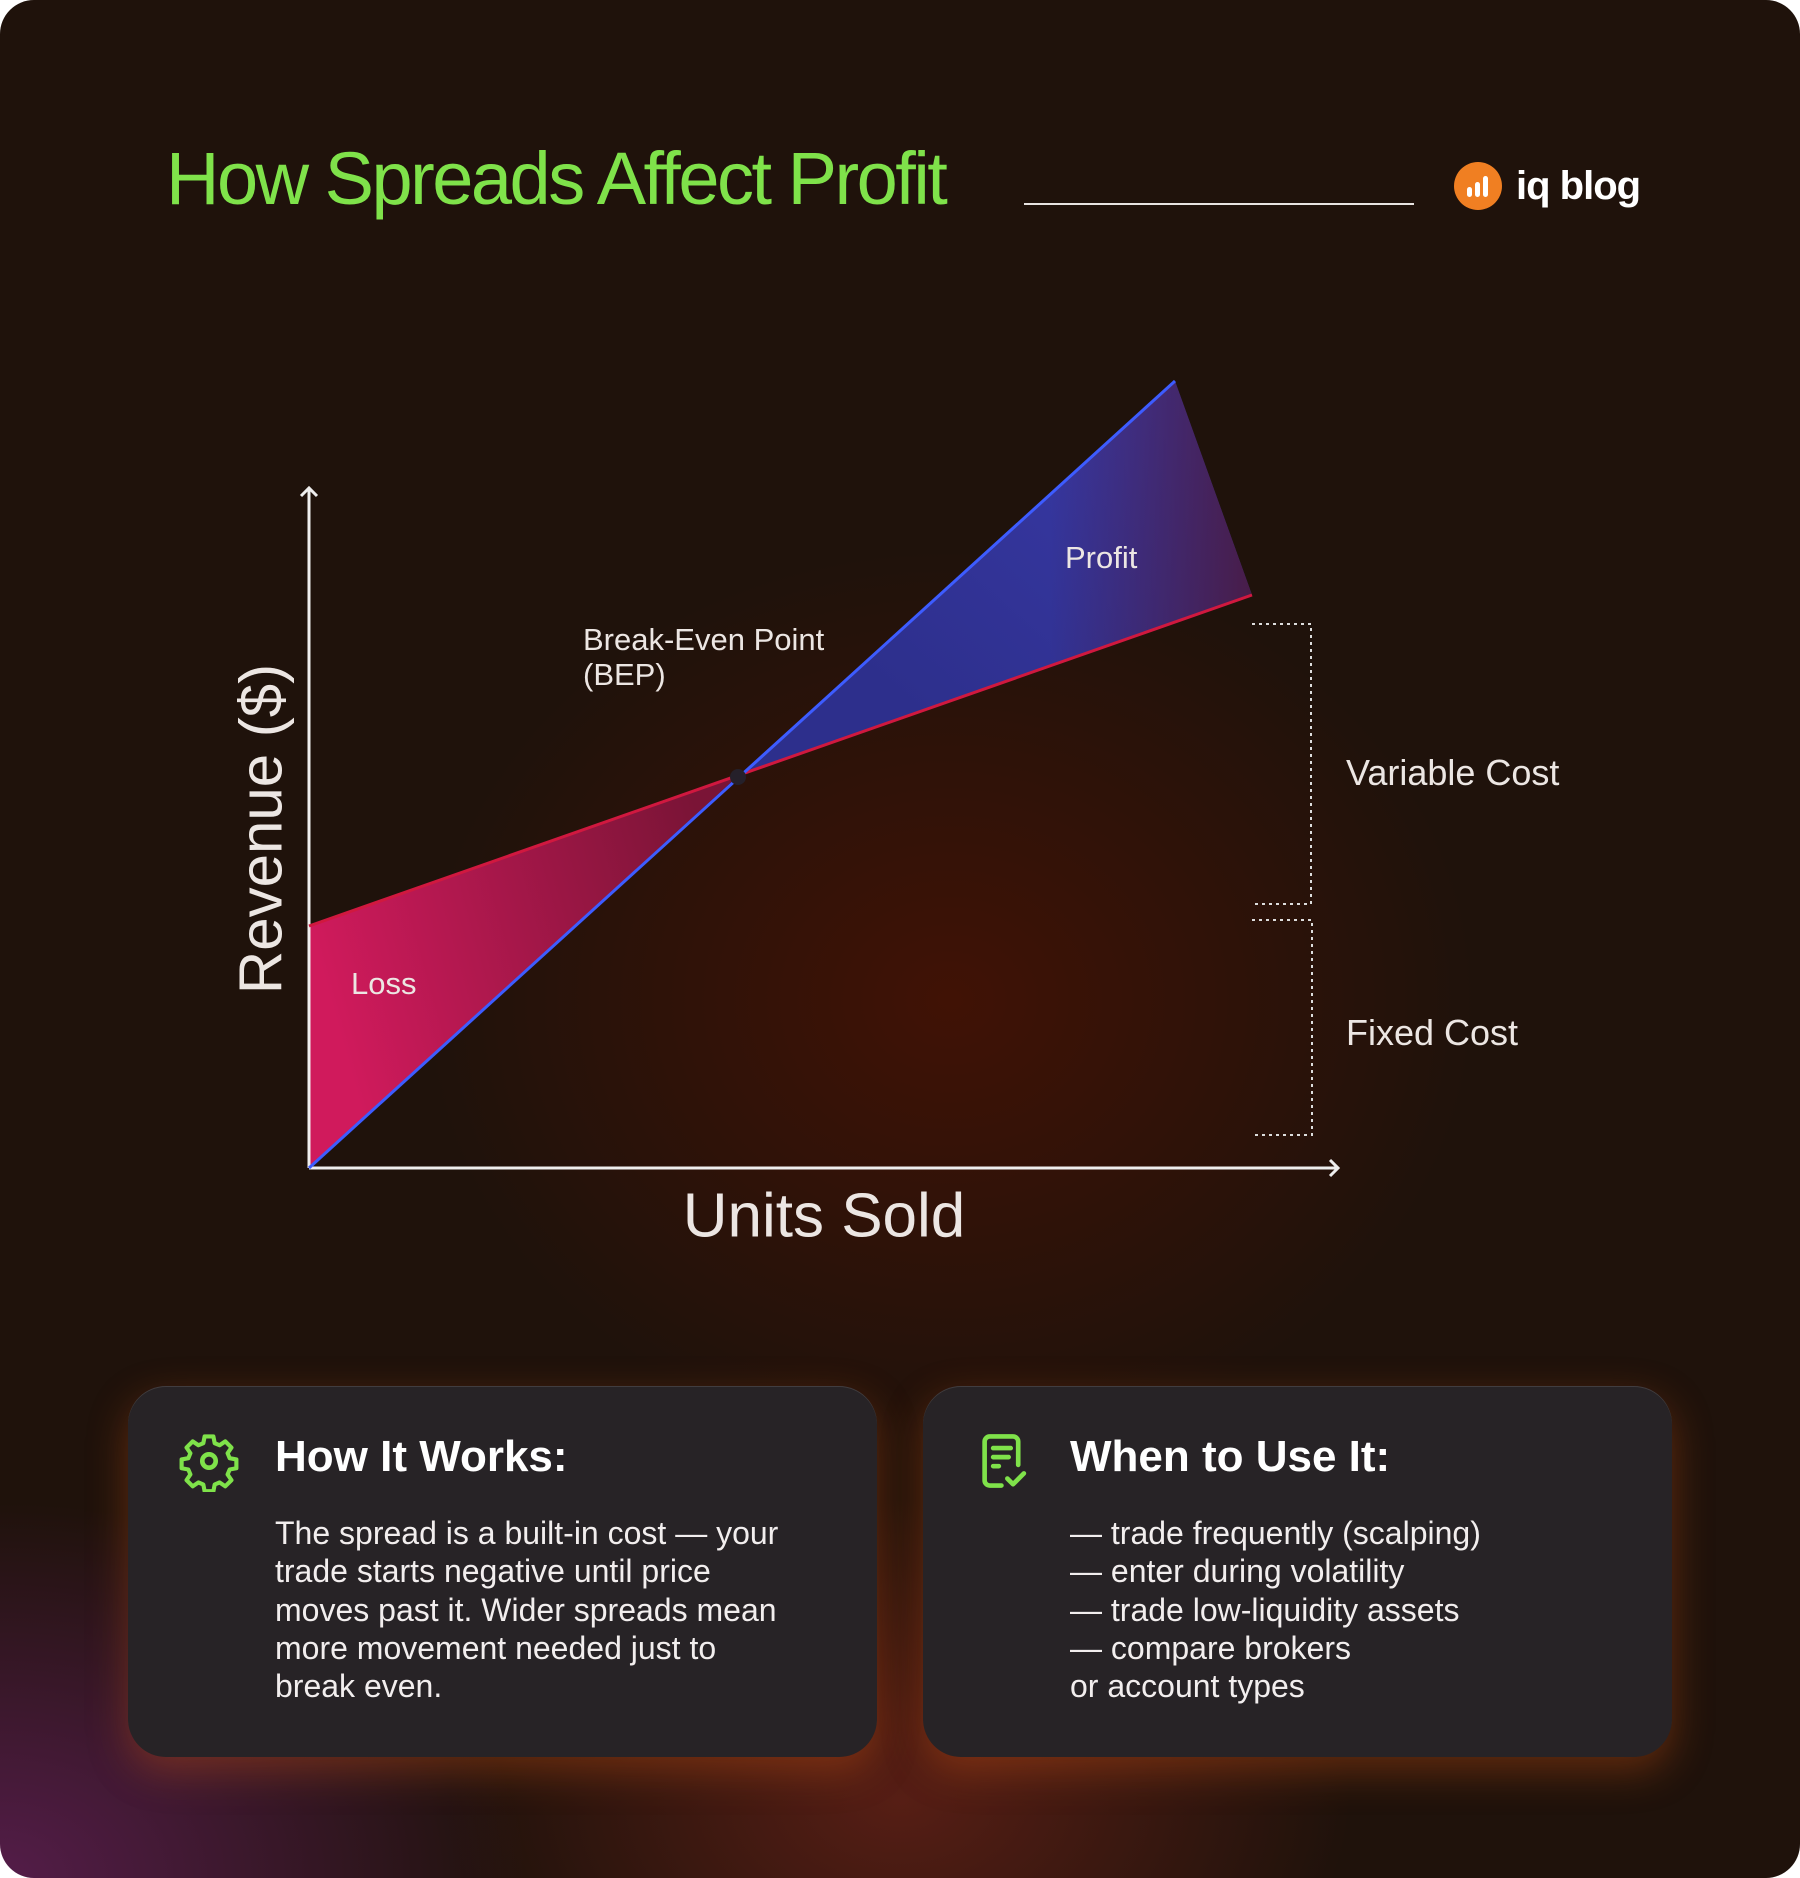 This screenshot has width=1800, height=1878. Describe the element at coordinates (1432, 1032) in the screenshot. I see `fixed-cost-label: Fixed Cost` at that location.